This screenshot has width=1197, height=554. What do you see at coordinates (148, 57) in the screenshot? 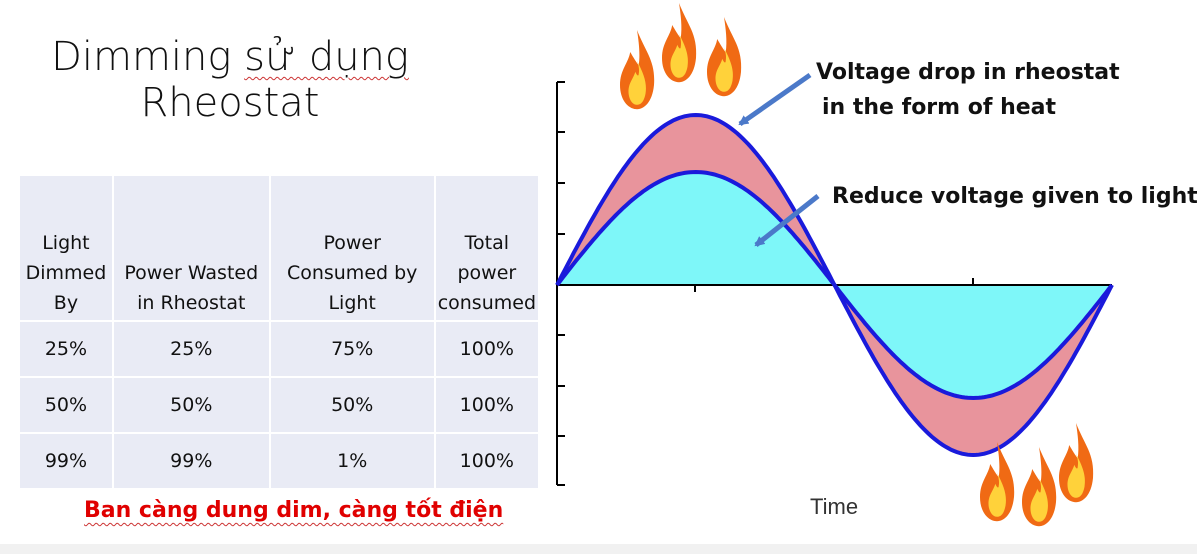
I see `title-prefix: Dimming` at bounding box center [148, 57].